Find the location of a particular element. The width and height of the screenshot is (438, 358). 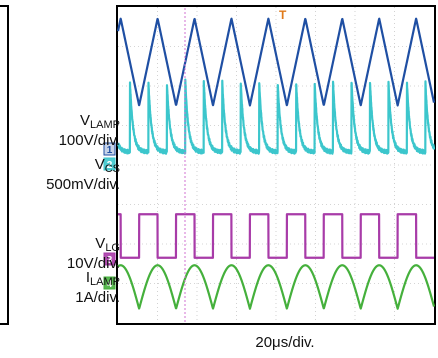

trigger-marker: T is located at coordinates (283, 15).